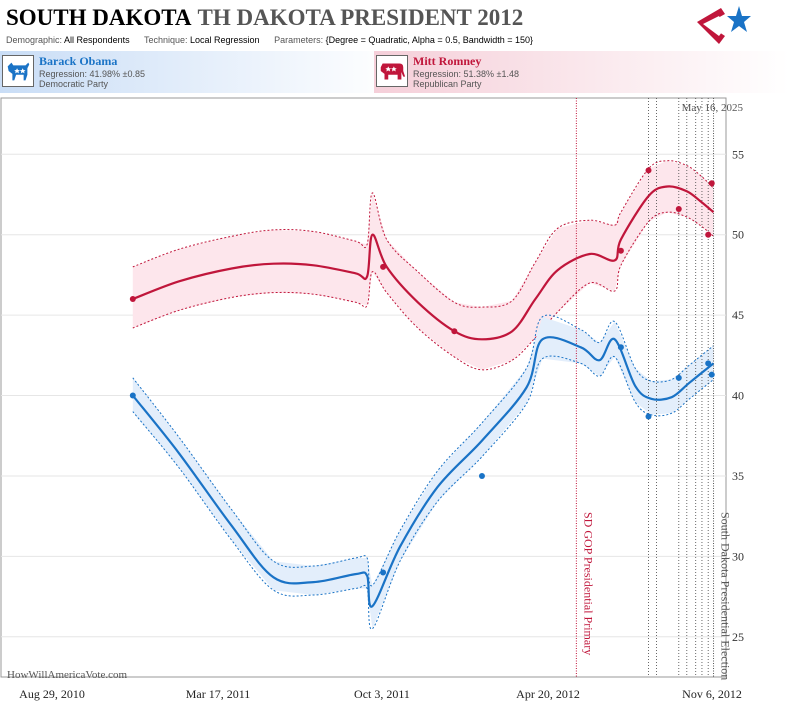  I want to click on y-tick-label: 25, so click(738, 637).